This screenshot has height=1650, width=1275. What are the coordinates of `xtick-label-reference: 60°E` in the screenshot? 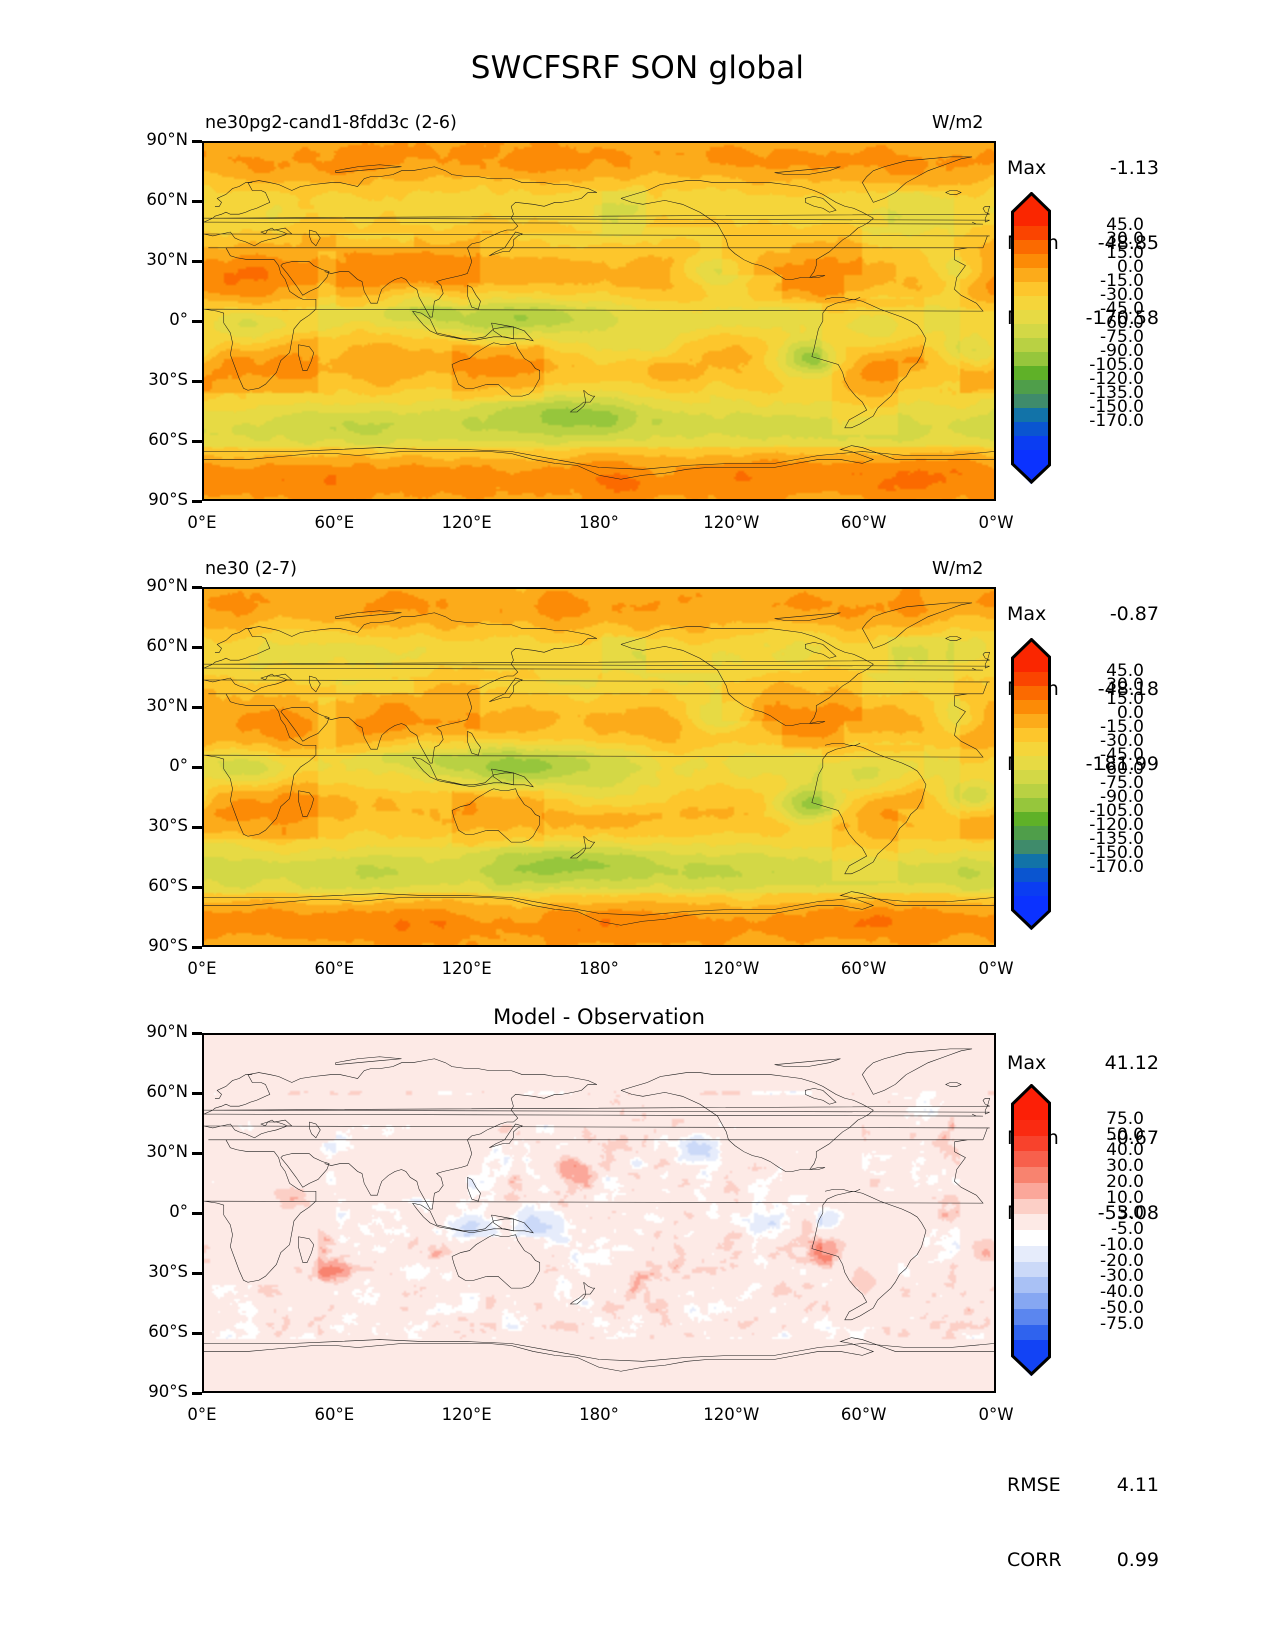 It's located at (334, 968).